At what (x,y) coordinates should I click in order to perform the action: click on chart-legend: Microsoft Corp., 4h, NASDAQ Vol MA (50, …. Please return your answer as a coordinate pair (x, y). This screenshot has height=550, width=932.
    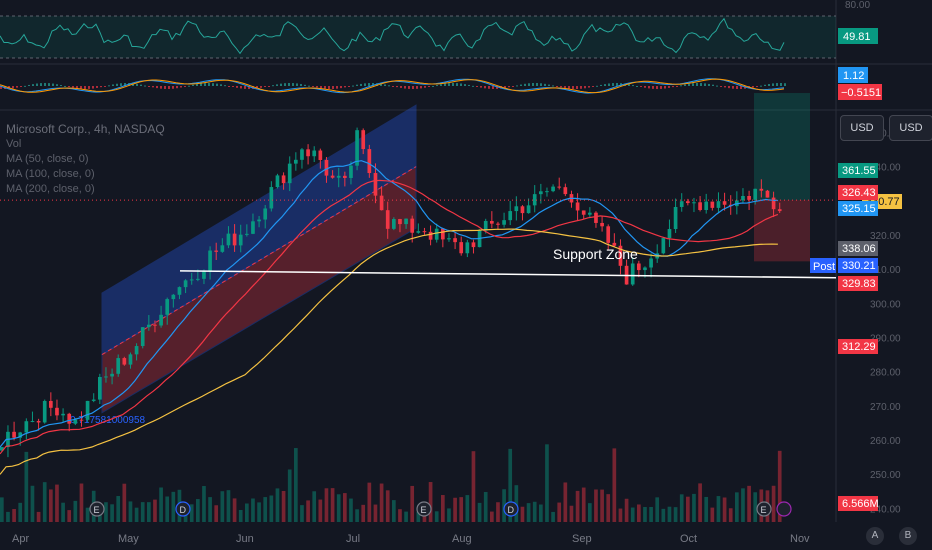
    Looking at the image, I should click on (85, 159).